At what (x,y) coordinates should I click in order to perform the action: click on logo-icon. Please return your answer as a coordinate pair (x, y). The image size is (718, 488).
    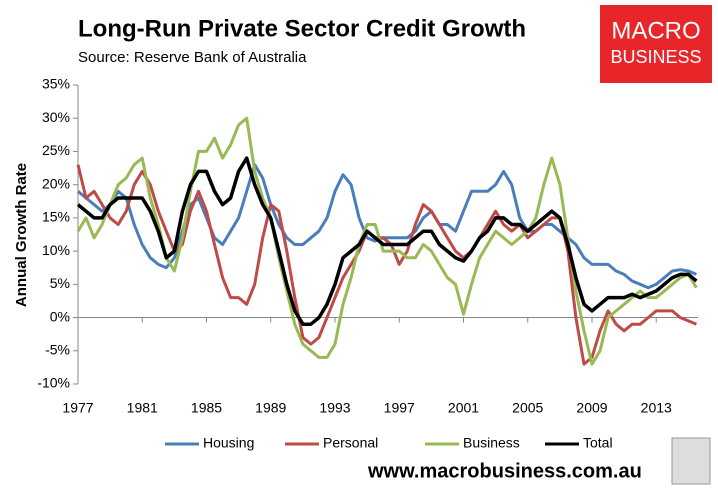
    Looking at the image, I should click on (691, 461).